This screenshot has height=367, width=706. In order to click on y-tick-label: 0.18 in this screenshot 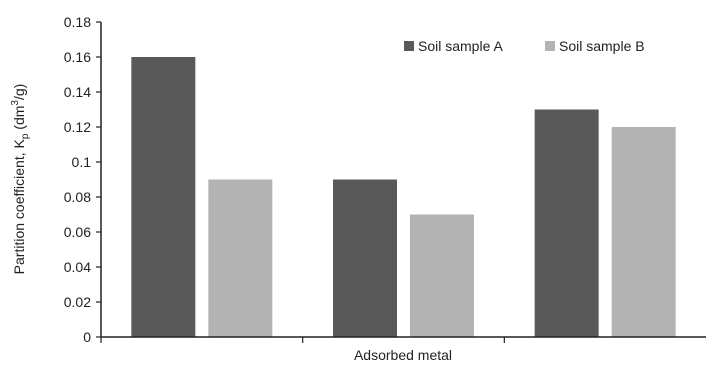, I will do `click(77, 22)`.